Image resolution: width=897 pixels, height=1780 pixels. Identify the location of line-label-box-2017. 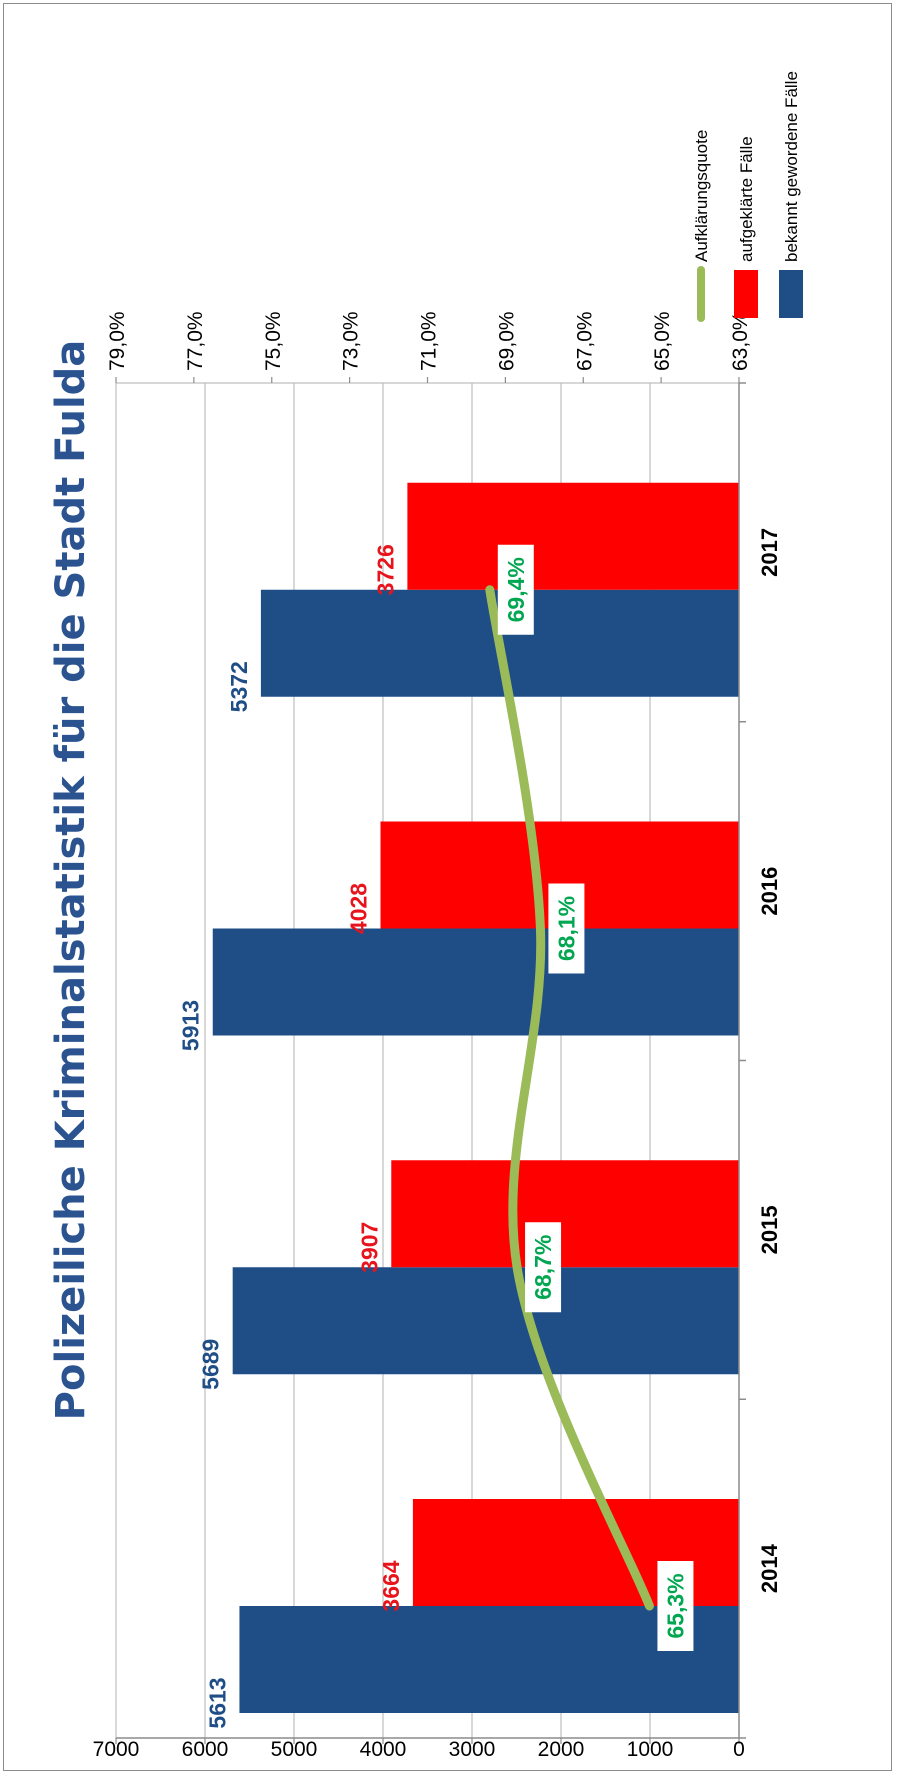
(515, 589).